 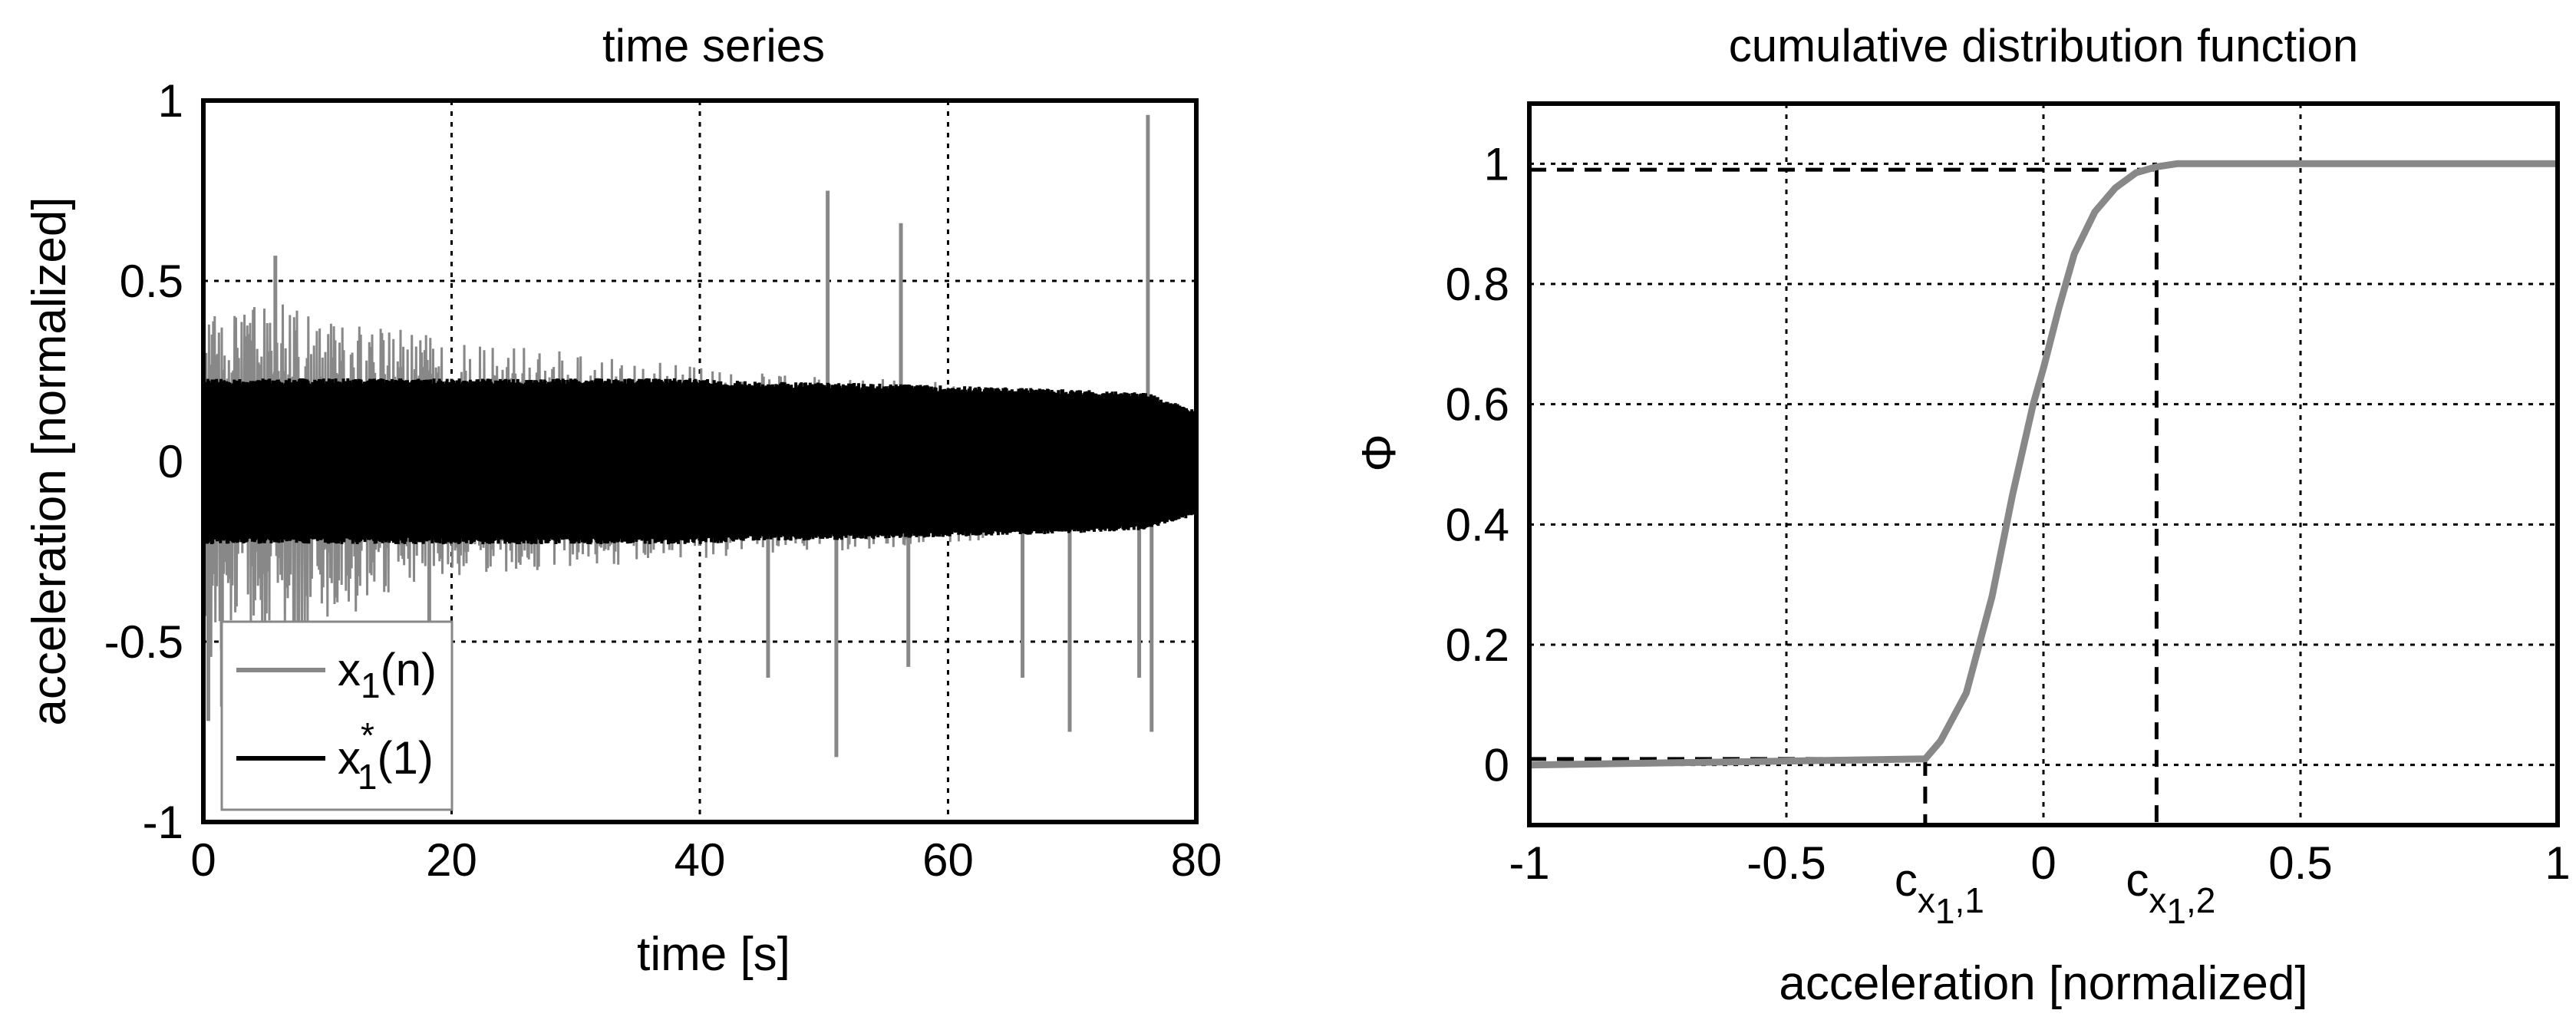 I want to click on threshold-label: cx1,2, so click(x=2170, y=892).